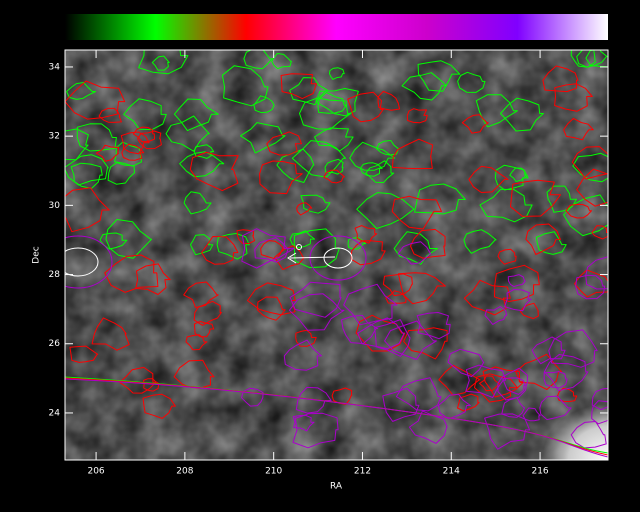 The width and height of the screenshot is (640, 512). What do you see at coordinates (55, 275) in the screenshot?
I see `y-tick-label: 28` at bounding box center [55, 275].